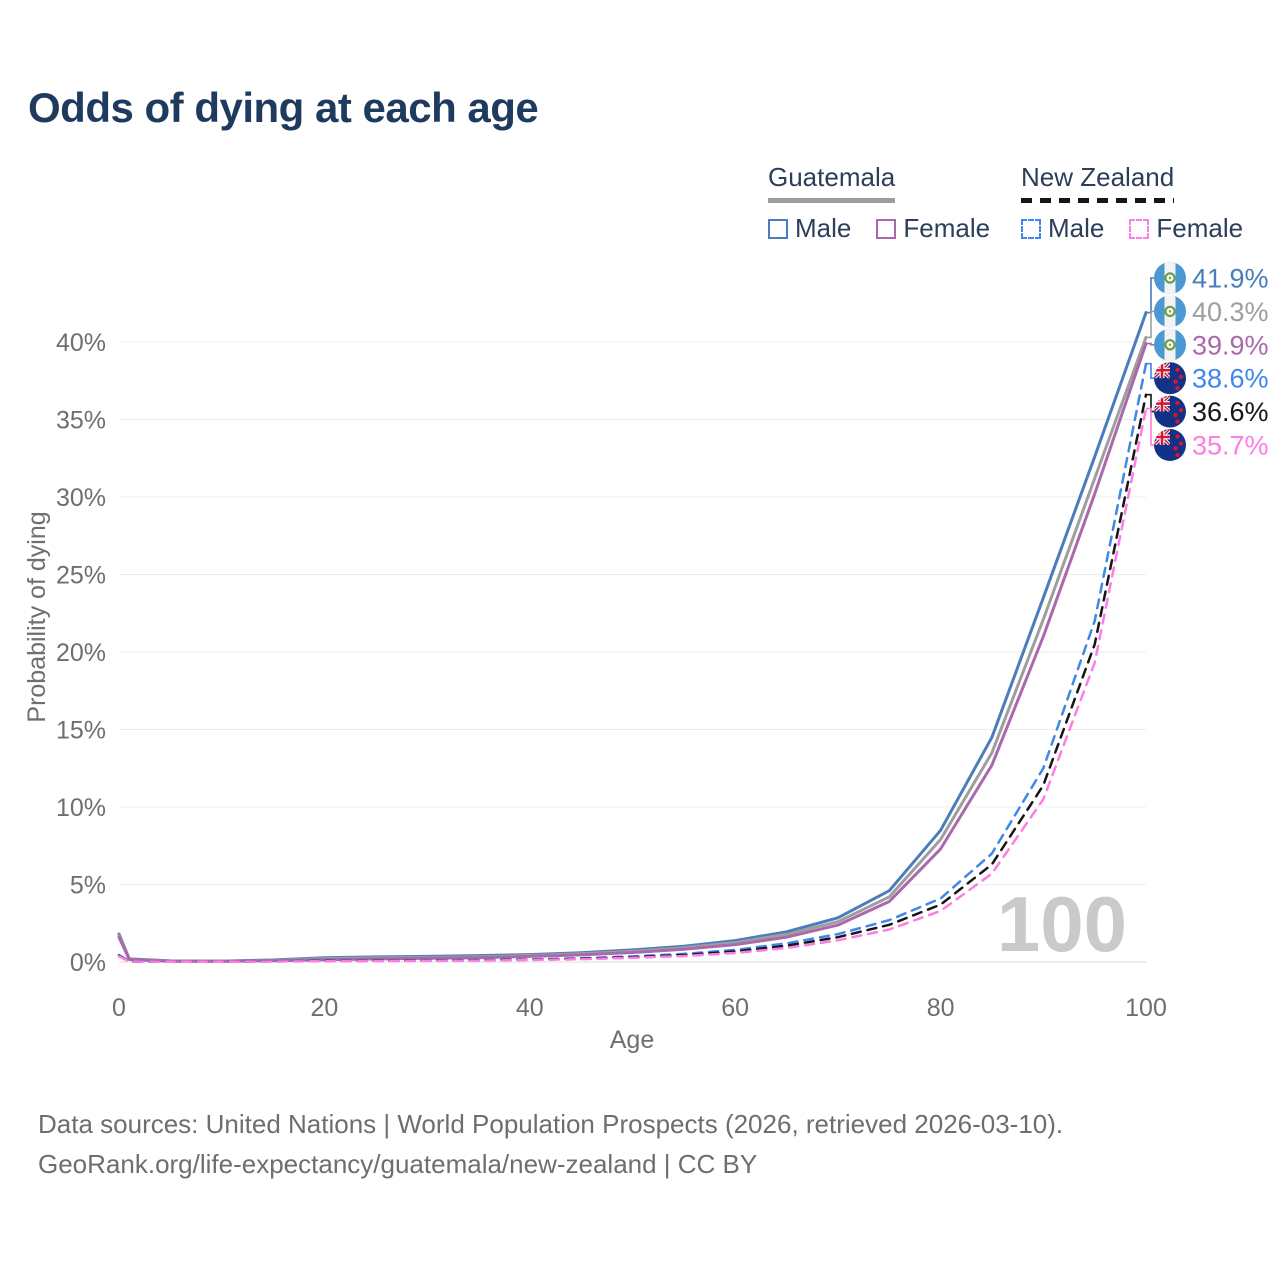 This screenshot has width=1280, height=1280. Describe the element at coordinates (735, 1008) in the screenshot. I see `x-tick-label: 60` at that location.